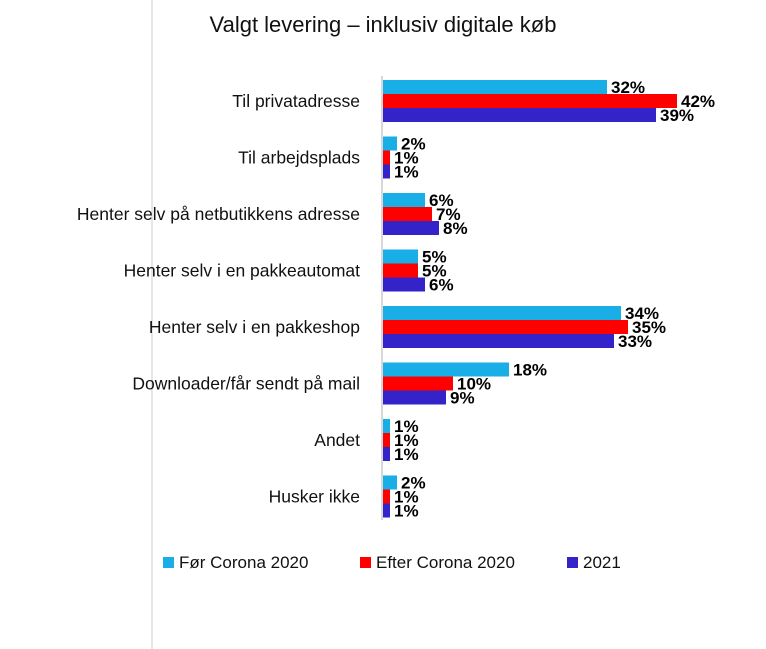 The height and width of the screenshot is (649, 766). Describe the element at coordinates (698, 101) in the screenshot. I see `data-label: 42%` at that location.